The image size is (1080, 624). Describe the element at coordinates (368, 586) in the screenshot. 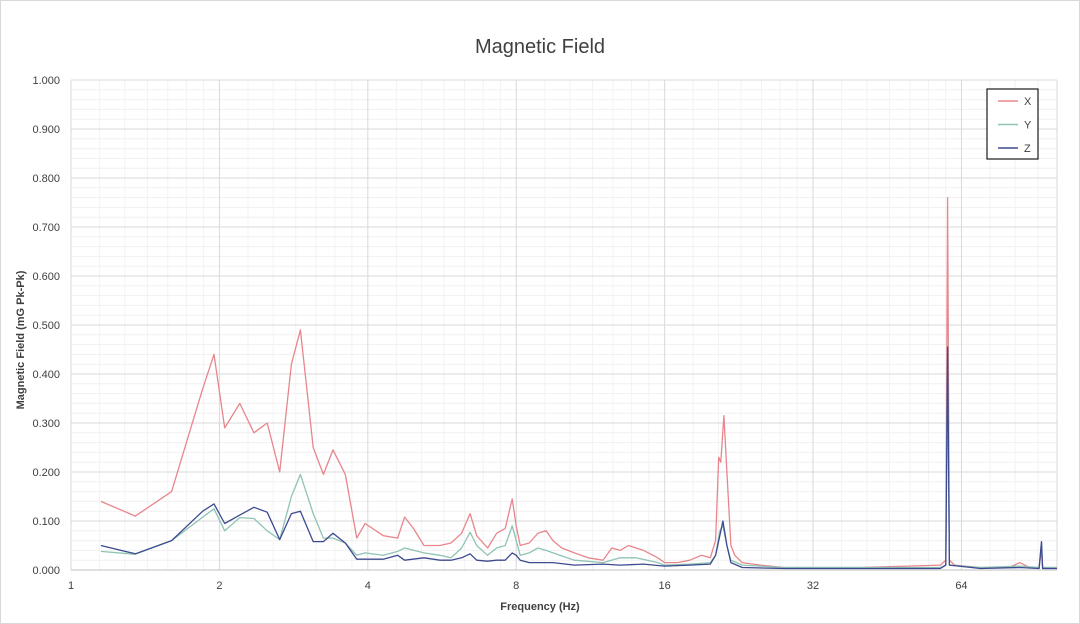

I see `x-tick-label: 4` at that location.